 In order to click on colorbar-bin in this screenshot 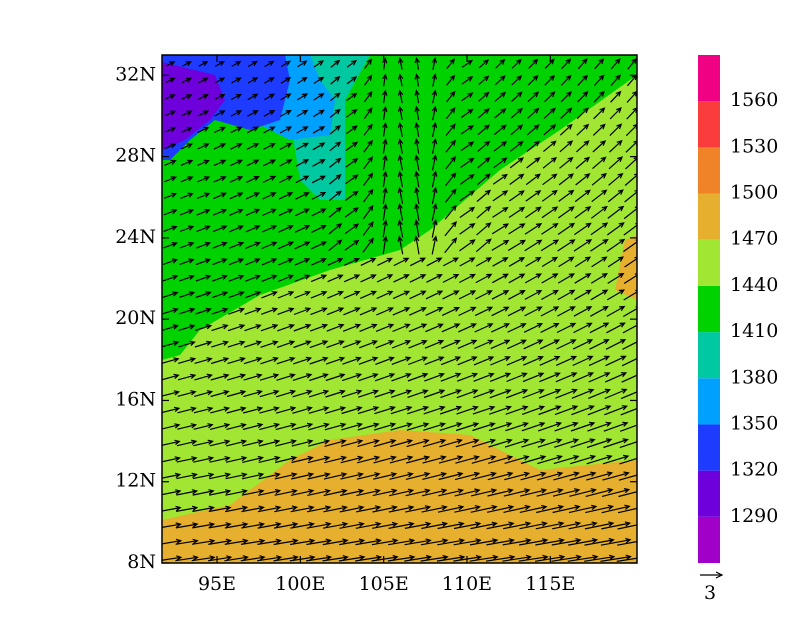, I will do `click(709, 493)`.